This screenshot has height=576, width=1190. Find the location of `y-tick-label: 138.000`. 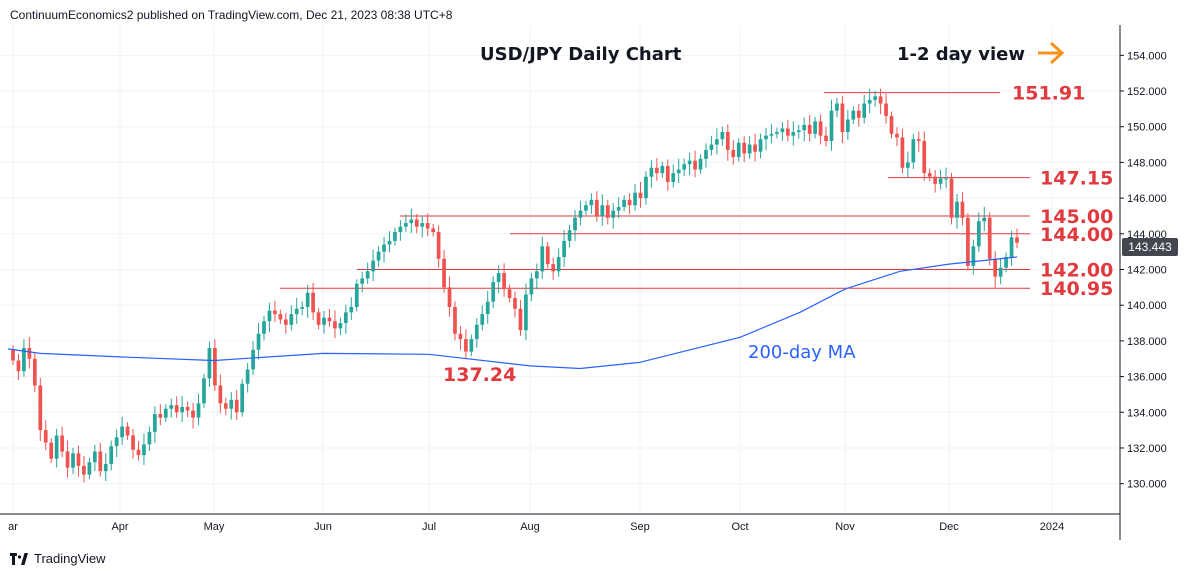

y-tick-label: 138.000 is located at coordinates (1147, 342).